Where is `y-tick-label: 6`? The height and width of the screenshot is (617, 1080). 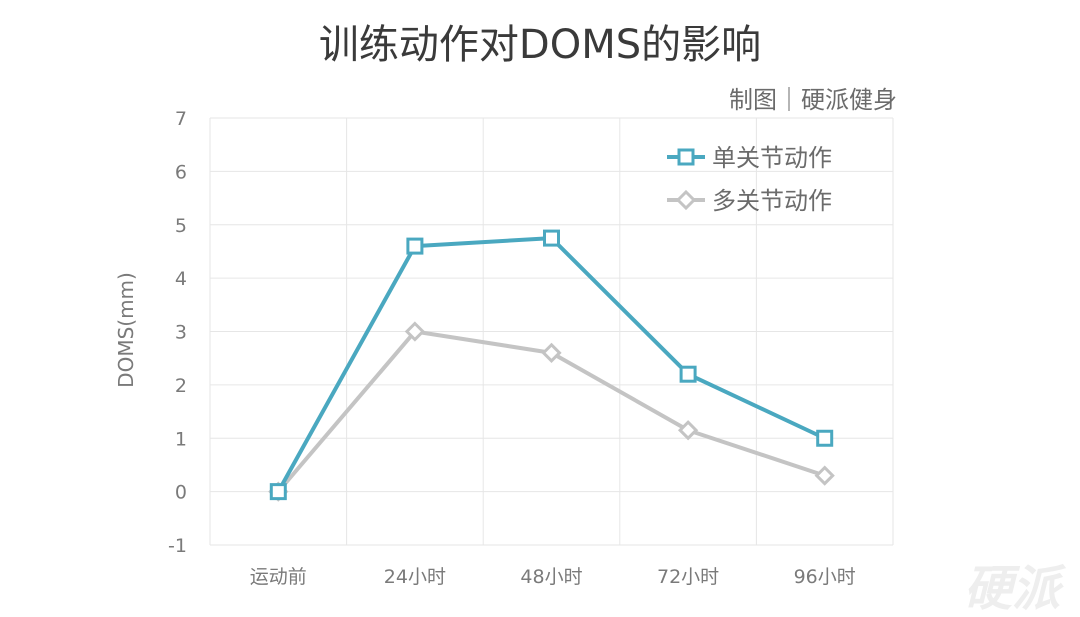 y-tick-label: 6 is located at coordinates (181, 172).